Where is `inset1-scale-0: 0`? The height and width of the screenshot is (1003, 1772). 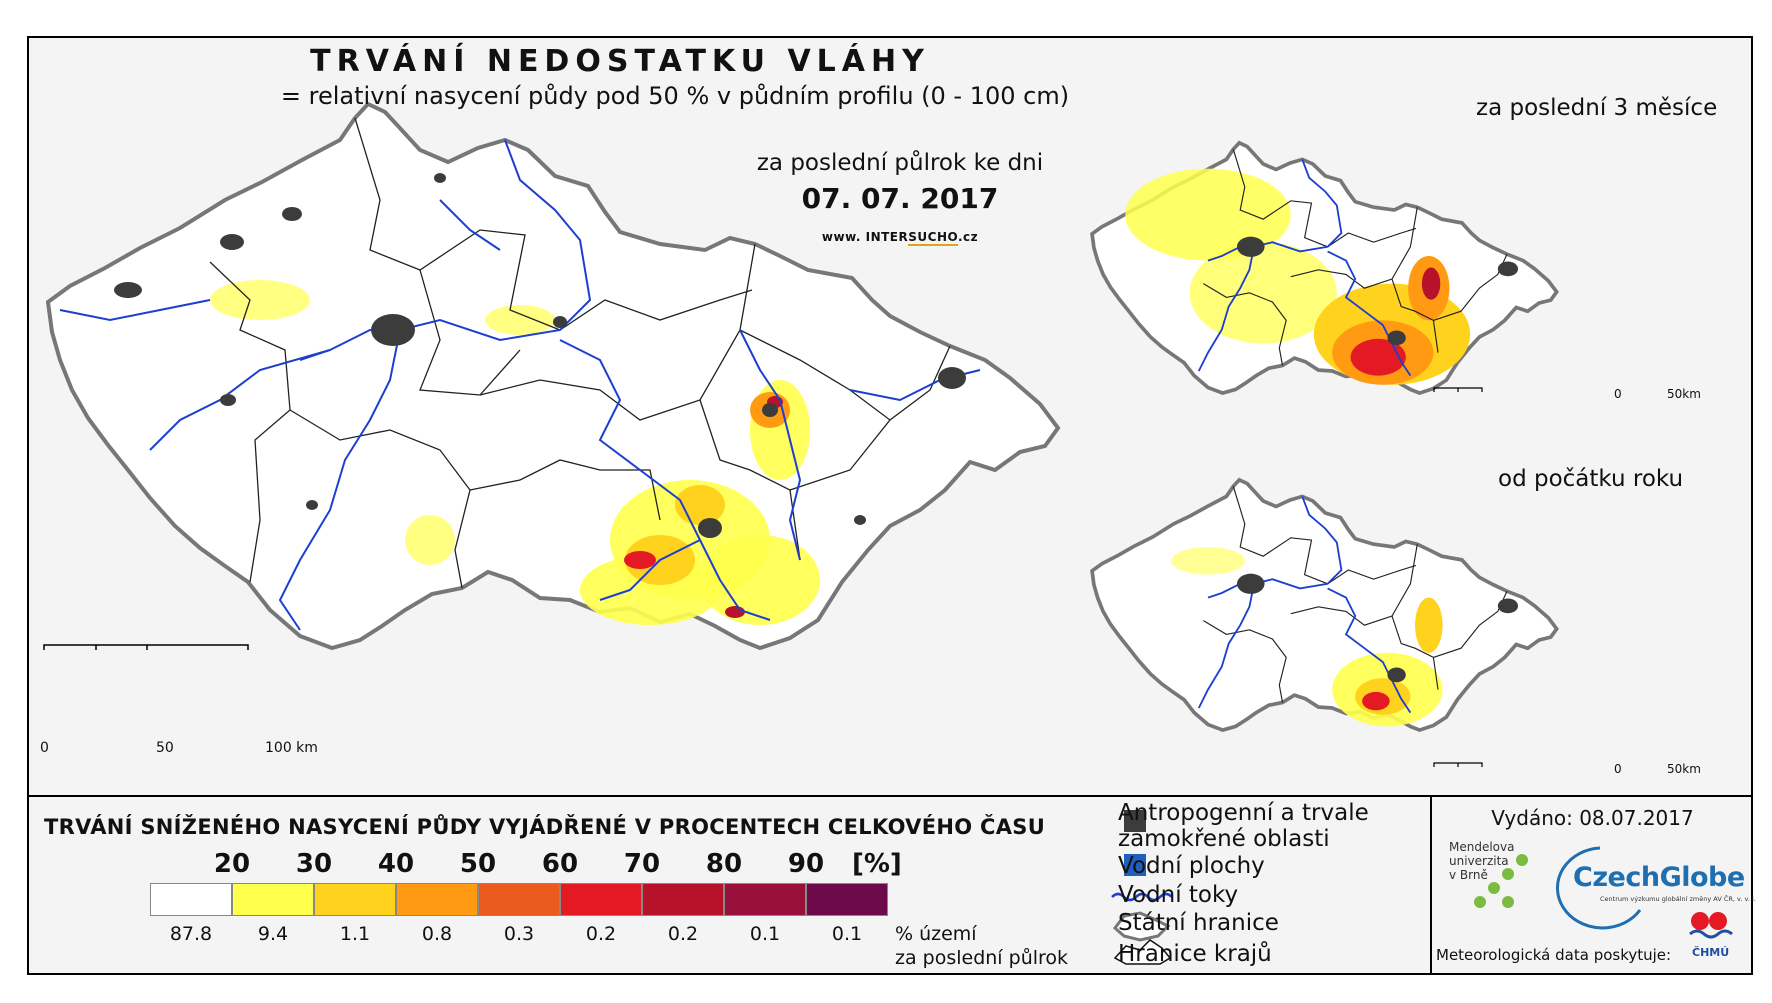 inset1-scale-0: 0 is located at coordinates (1618, 394).